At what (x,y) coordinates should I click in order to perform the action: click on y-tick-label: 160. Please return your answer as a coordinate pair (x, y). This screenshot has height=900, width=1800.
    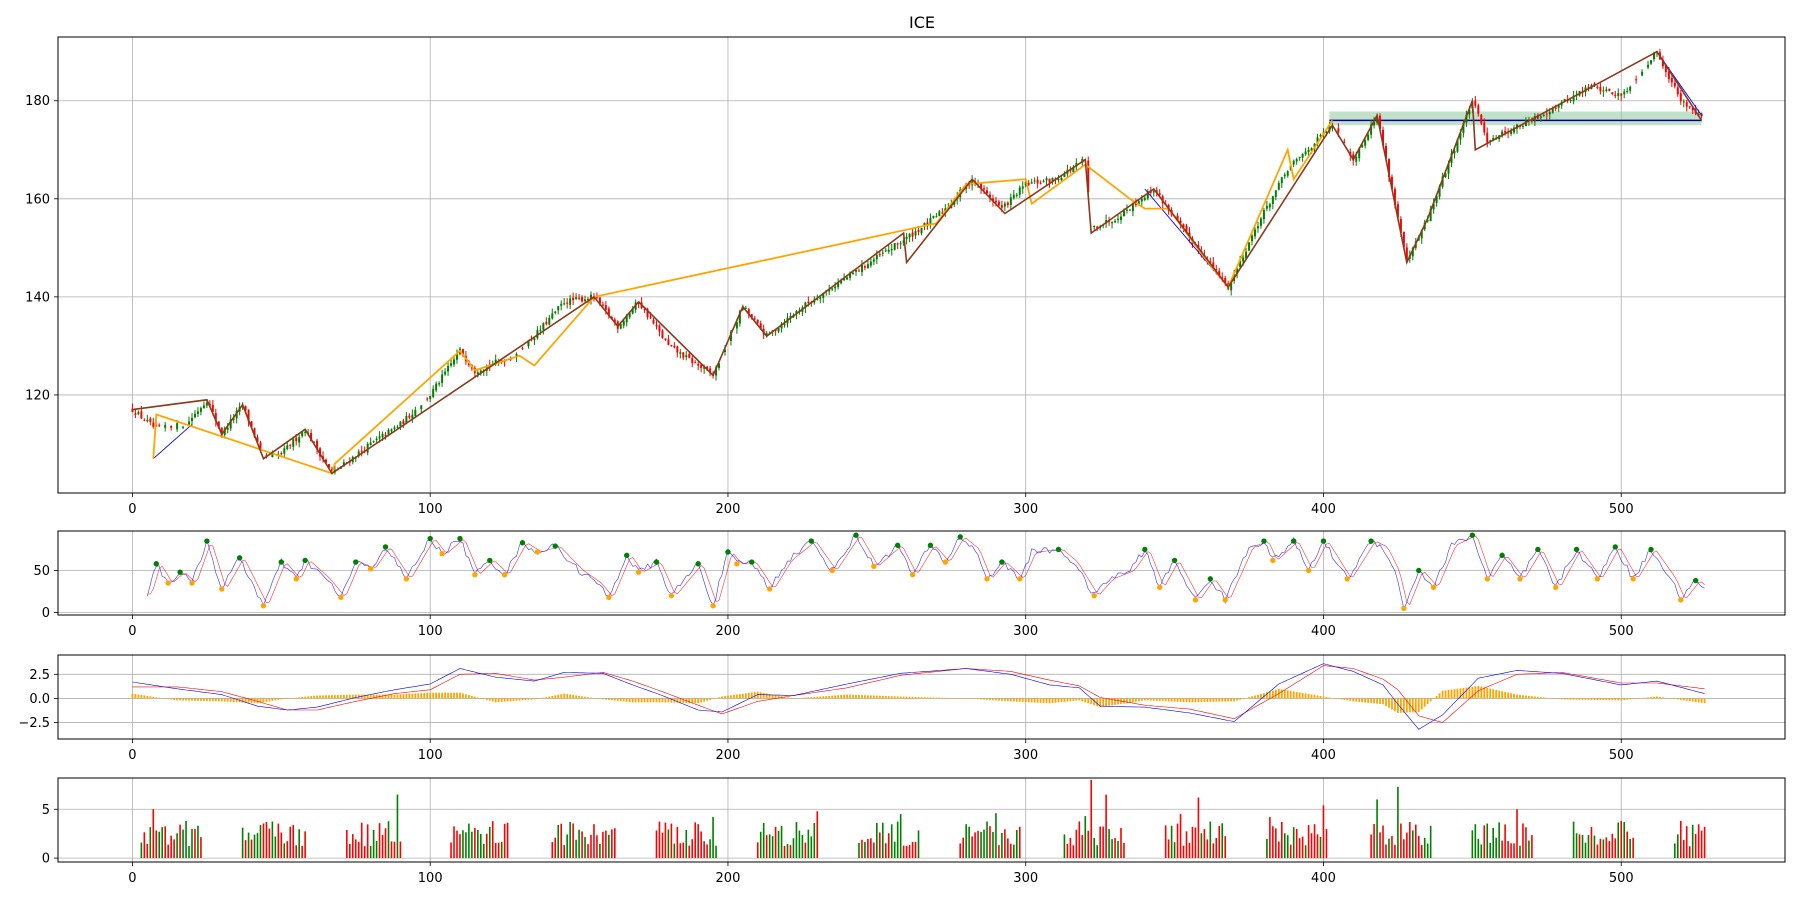
    Looking at the image, I should click on (37, 199).